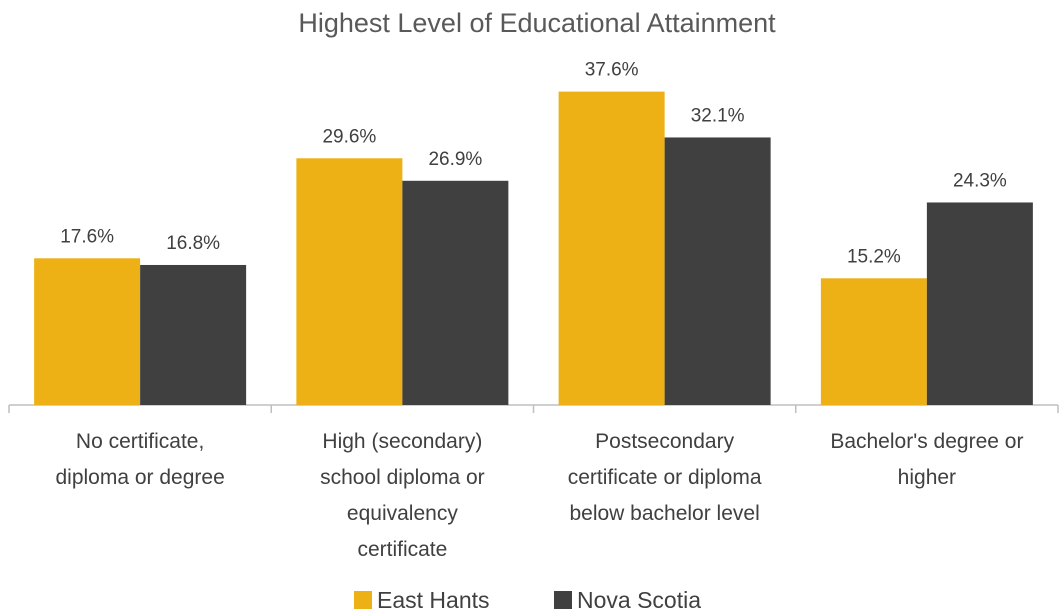  What do you see at coordinates (139, 477) in the screenshot?
I see `x-tick-label-line: diploma or degree` at bounding box center [139, 477].